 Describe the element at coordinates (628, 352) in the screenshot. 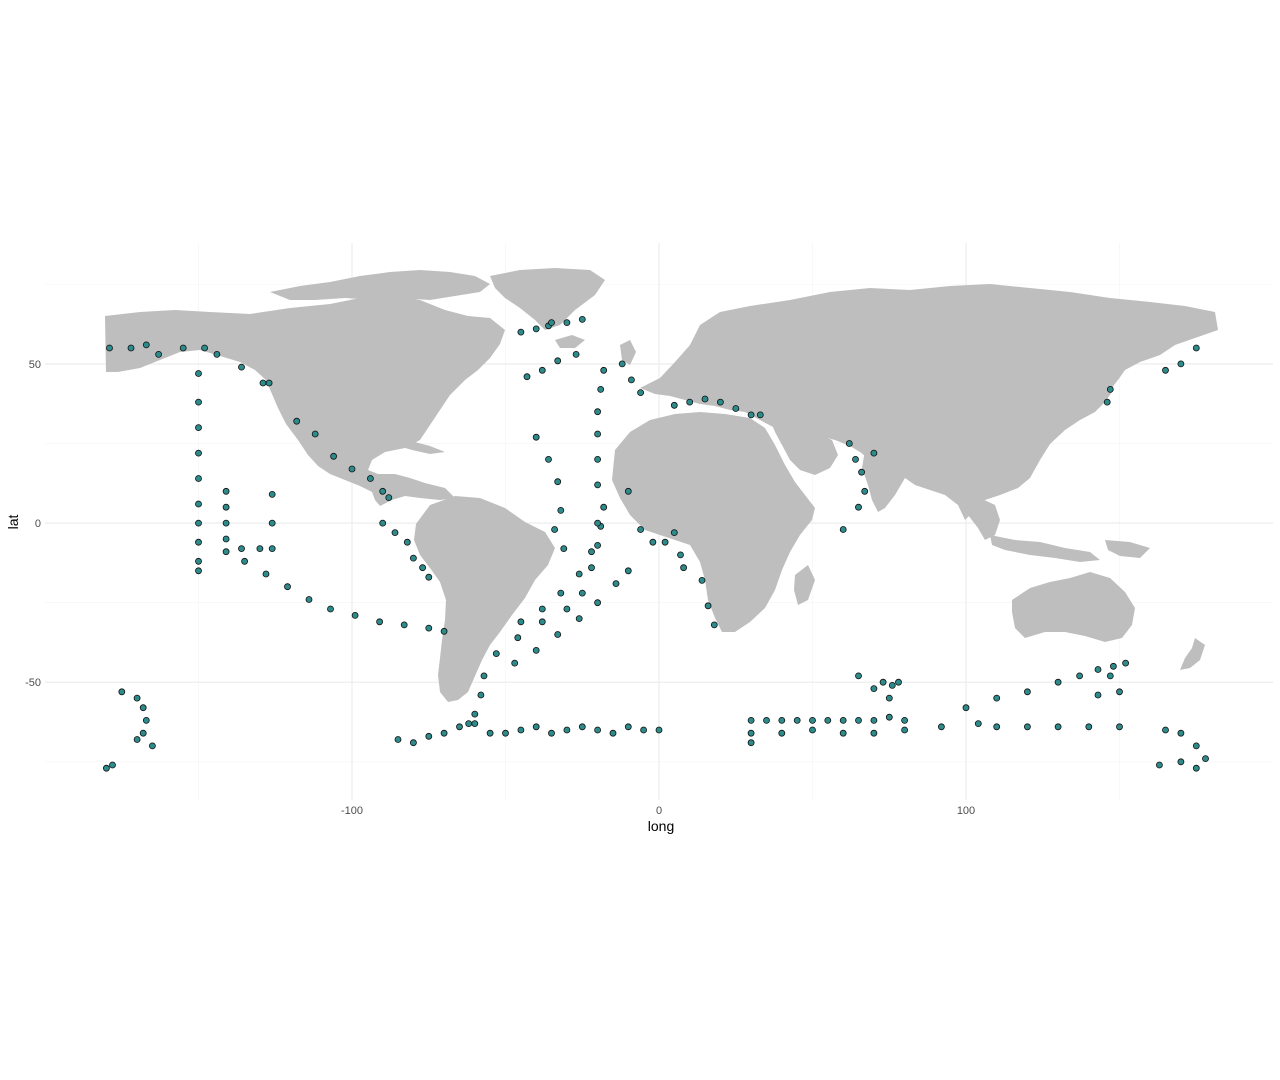

I see `british-isles` at that location.